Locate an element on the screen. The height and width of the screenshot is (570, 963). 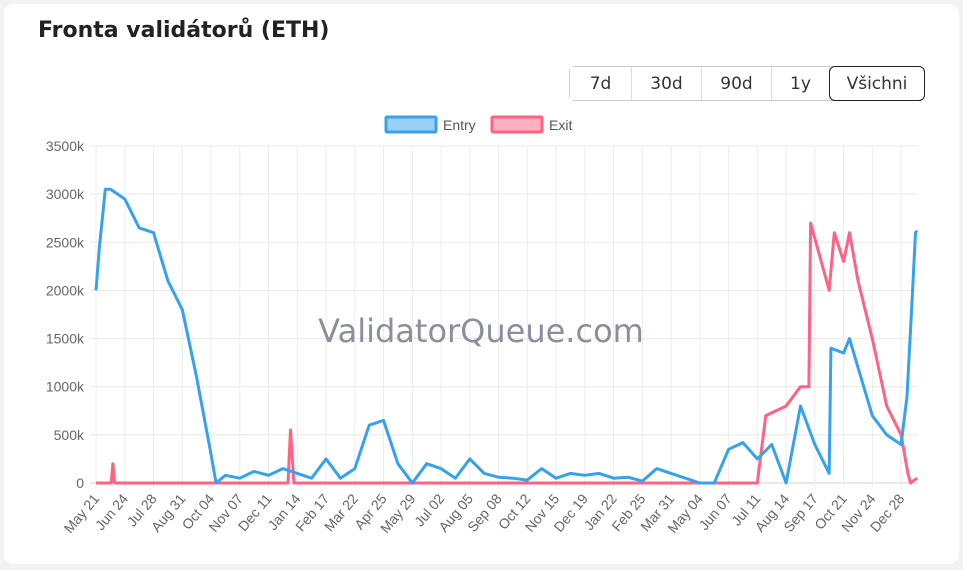
x-tick-label: May 21 is located at coordinates (82, 513).